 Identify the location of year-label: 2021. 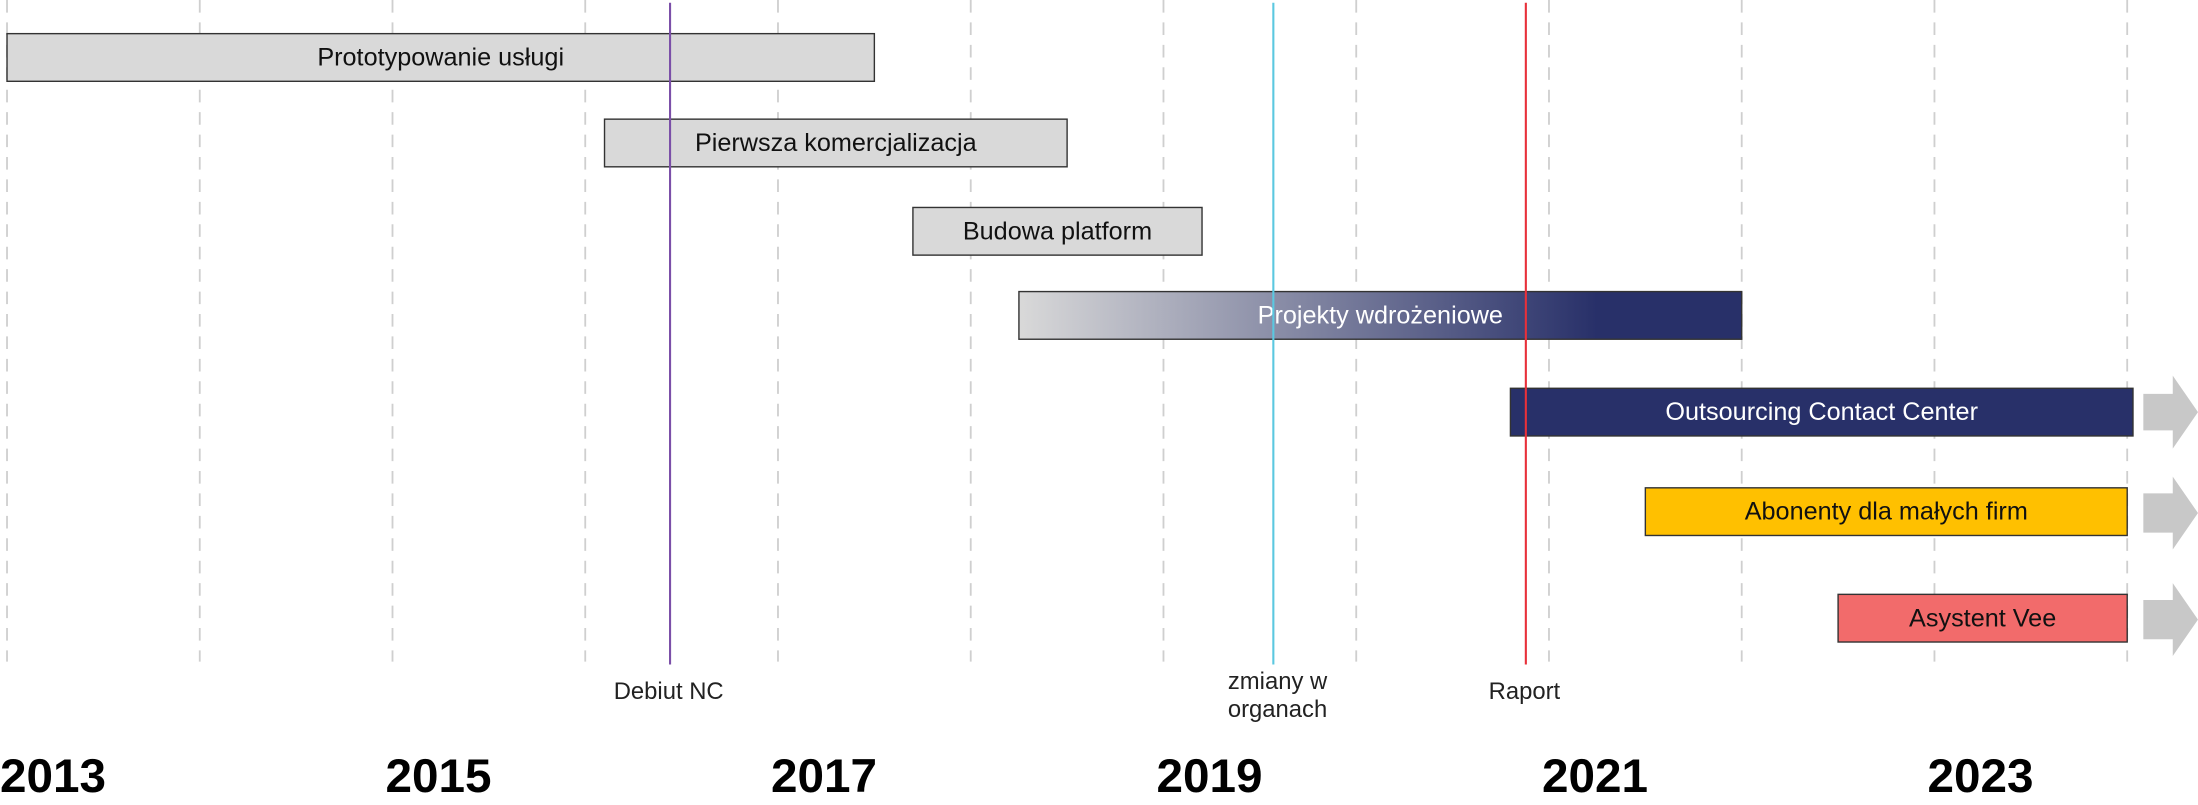
(1595, 776).